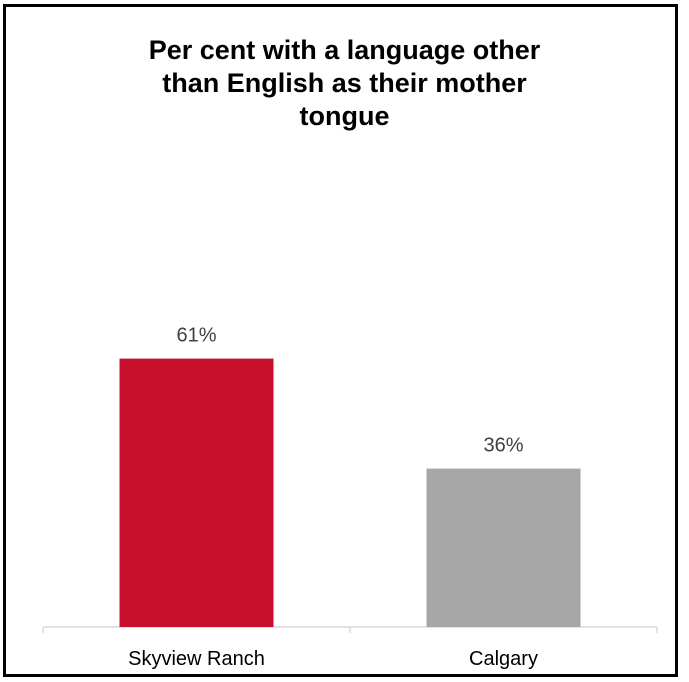 Image resolution: width=689 pixels, height=682 pixels. Describe the element at coordinates (503, 446) in the screenshot. I see `data-label: 36%` at that location.